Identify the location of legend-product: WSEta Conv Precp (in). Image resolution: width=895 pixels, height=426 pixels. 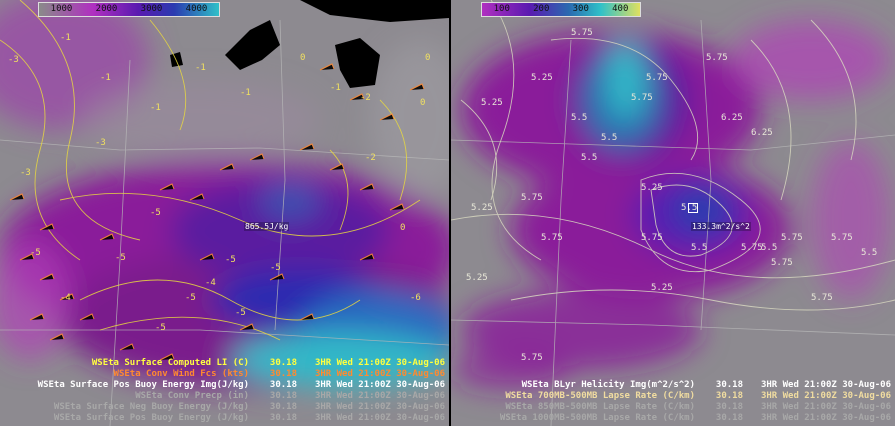
(192, 396).